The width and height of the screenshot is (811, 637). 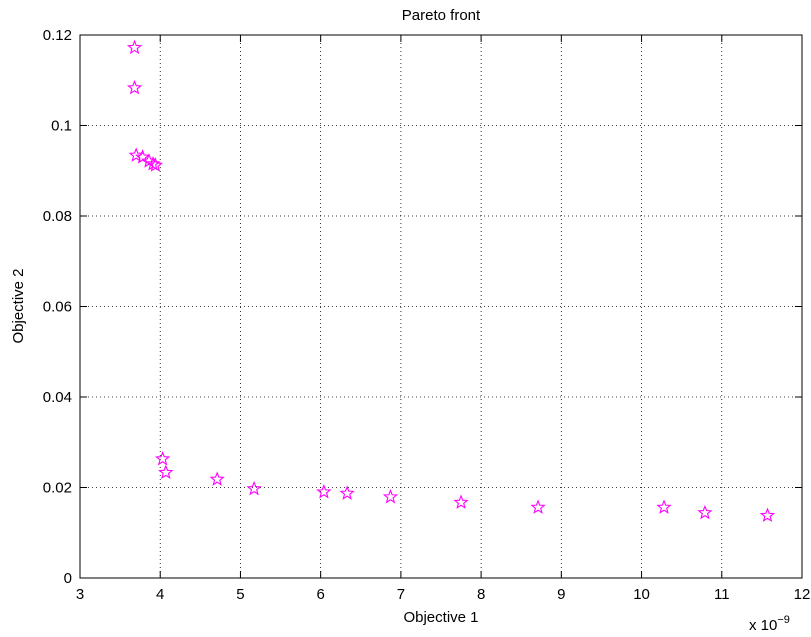 What do you see at coordinates (561, 594) in the screenshot?
I see `x-tick-label: 9` at bounding box center [561, 594].